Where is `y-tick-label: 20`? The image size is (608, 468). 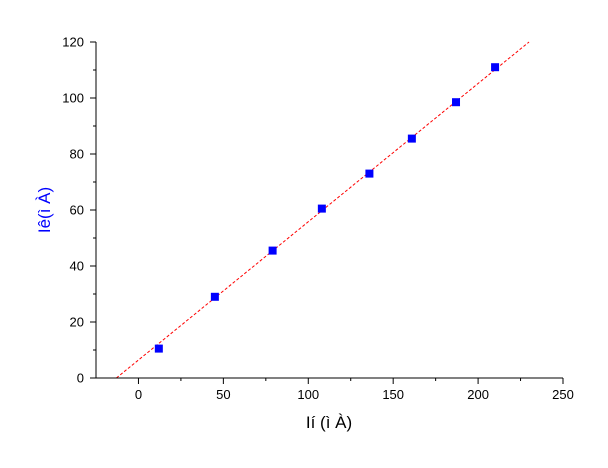
y-tick-label: 20 is located at coordinates (77, 322).